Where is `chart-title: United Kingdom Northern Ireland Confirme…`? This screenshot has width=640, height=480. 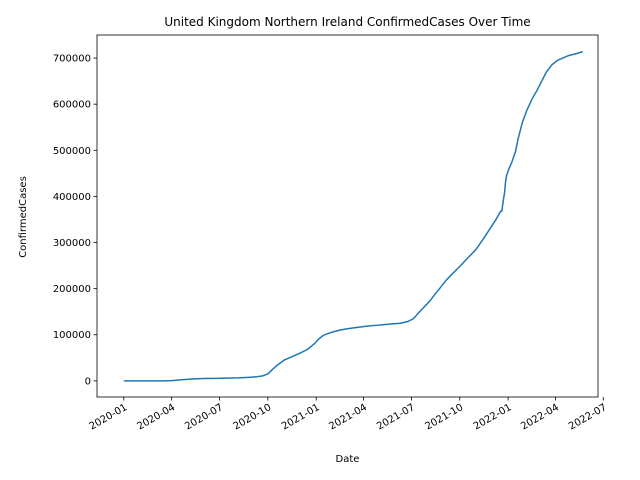 chart-title: United Kingdom Northern Ireland Confirme… is located at coordinates (347, 22).